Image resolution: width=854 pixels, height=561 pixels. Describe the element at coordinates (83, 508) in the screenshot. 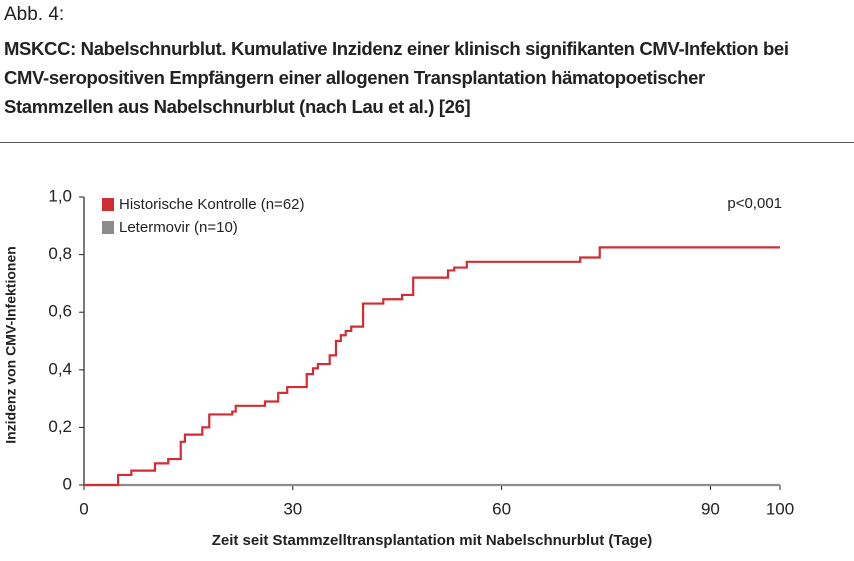

I see `x-tick-label: 0` at that location.